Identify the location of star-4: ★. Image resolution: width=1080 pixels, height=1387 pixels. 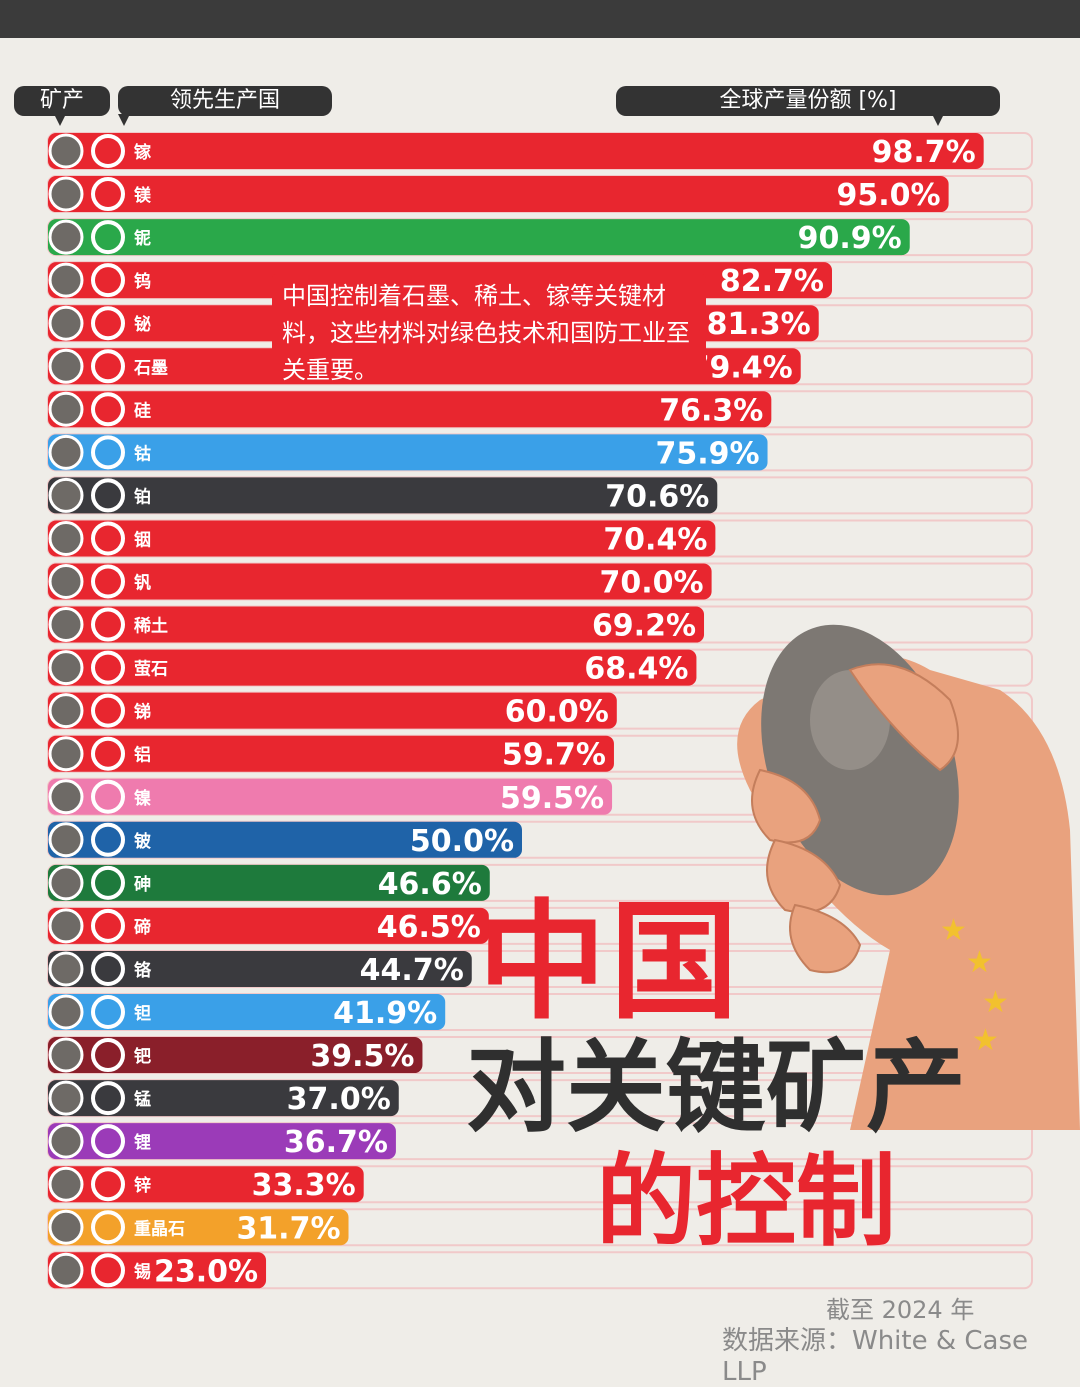
(985, 1040).